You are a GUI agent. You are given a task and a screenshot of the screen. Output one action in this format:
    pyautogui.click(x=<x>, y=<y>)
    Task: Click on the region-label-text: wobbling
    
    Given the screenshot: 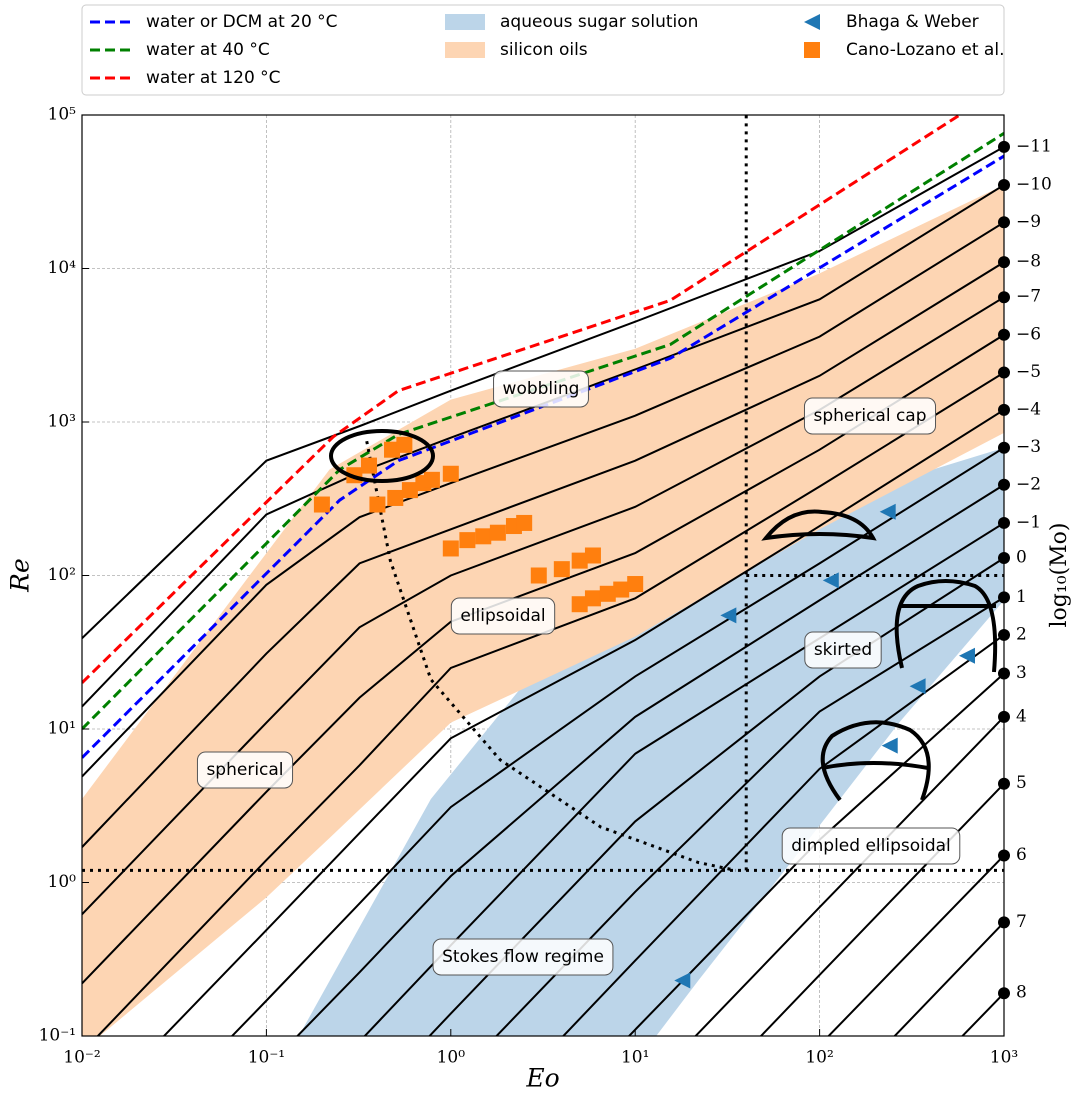 What is the action you would take?
    pyautogui.click(x=541, y=389)
    